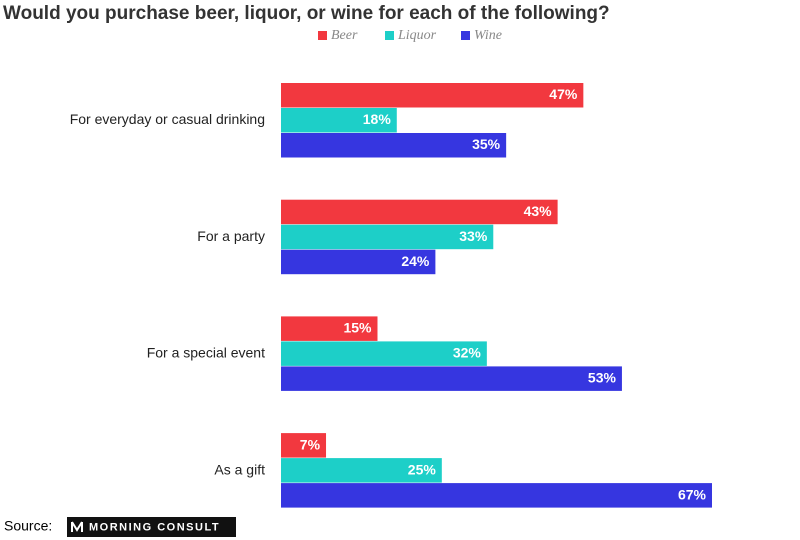  I want to click on category-label: For a party, so click(231, 236).